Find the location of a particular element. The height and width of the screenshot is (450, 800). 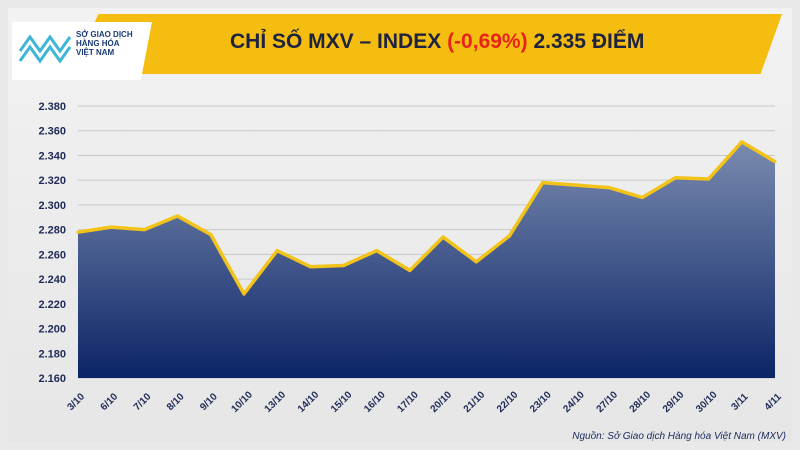

title-value: 2.335 ĐIỂM is located at coordinates (589, 41).